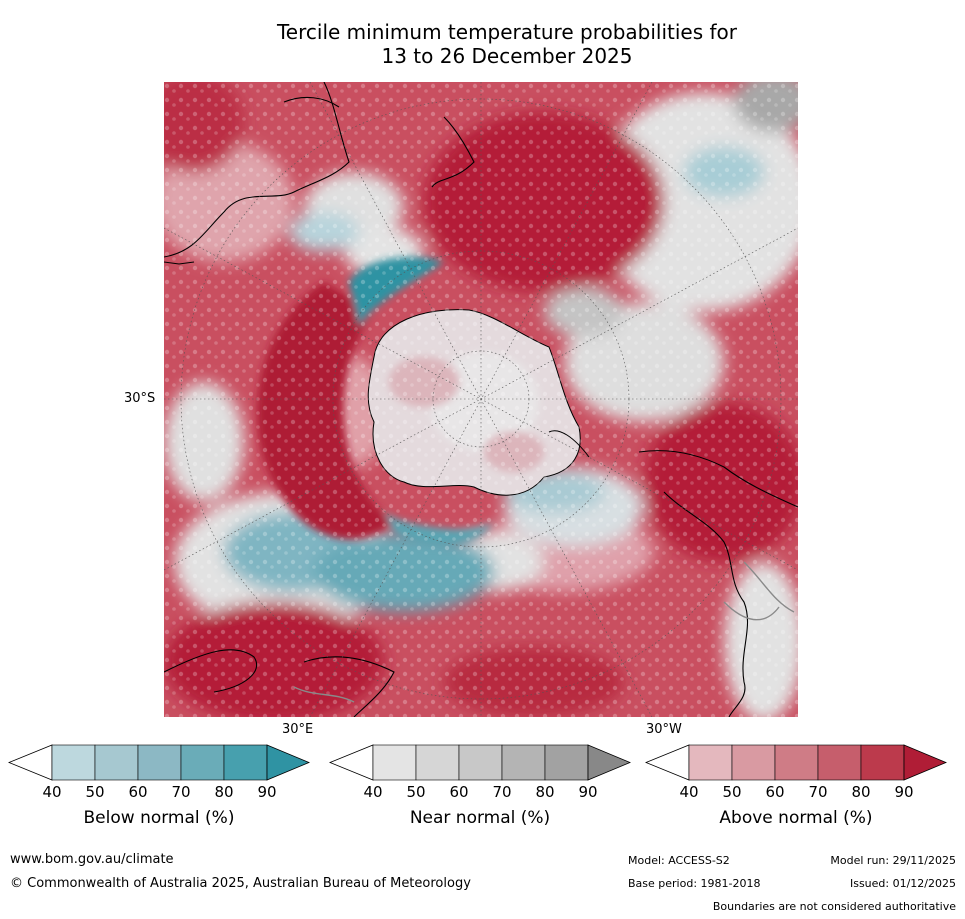 Image resolution: width=965 pixels, height=919 pixels. I want to click on title-line-2: 13 to 26 December 2025, so click(507, 56).